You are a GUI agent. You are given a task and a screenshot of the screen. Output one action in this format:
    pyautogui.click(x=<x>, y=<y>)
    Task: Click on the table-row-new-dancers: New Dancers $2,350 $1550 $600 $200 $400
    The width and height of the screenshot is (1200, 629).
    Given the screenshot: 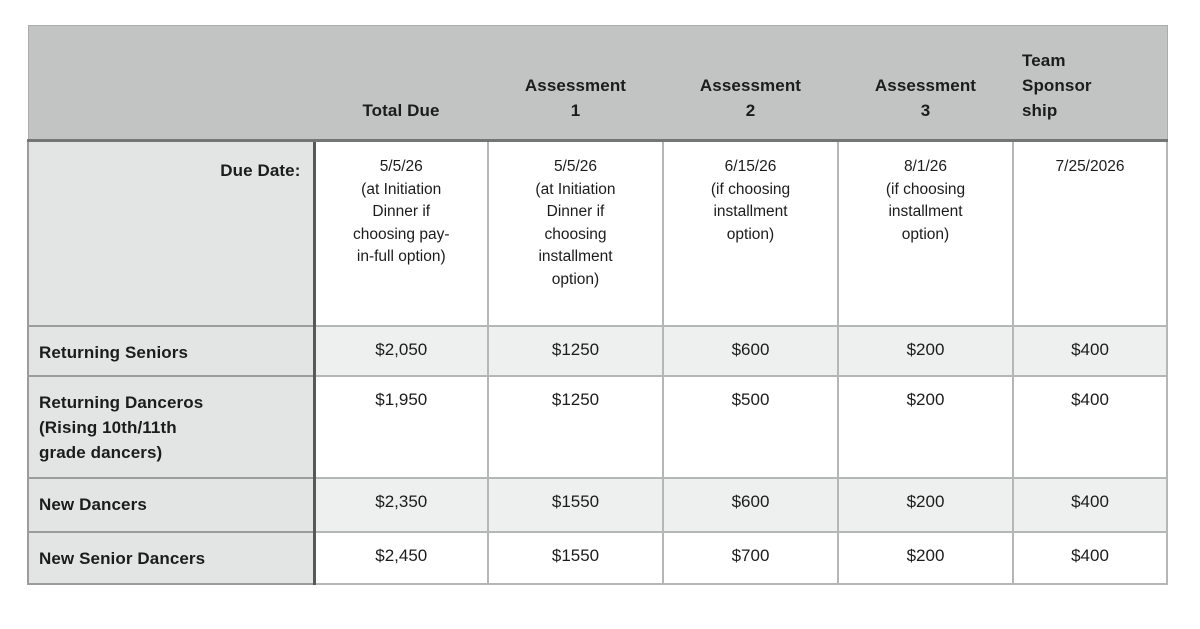 What is the action you would take?
    pyautogui.click(x=597, y=504)
    